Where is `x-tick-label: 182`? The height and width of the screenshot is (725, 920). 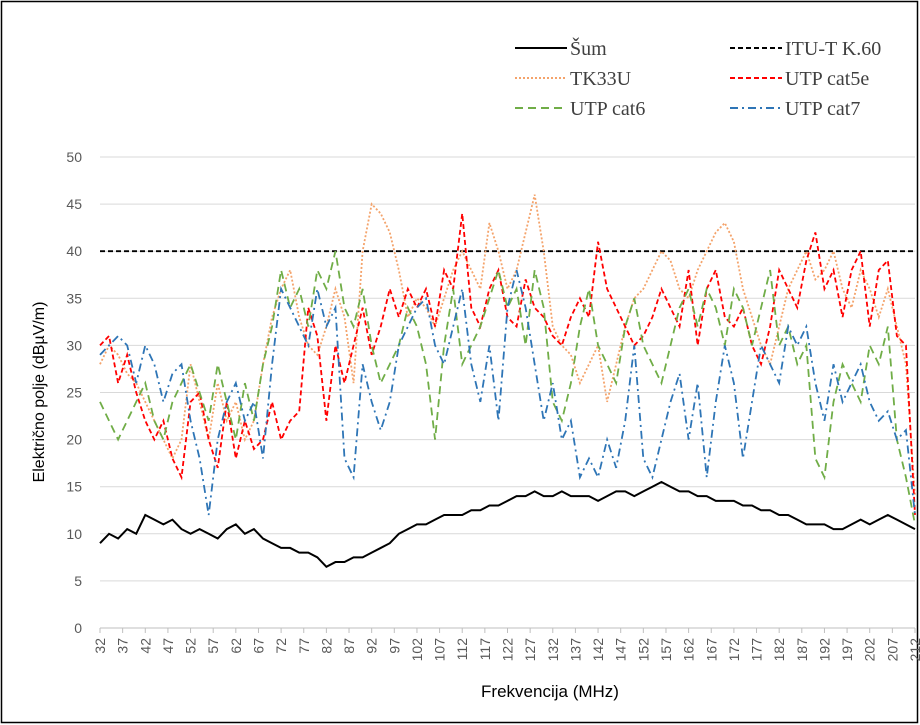
x-tick-label: 182 is located at coordinates (779, 650).